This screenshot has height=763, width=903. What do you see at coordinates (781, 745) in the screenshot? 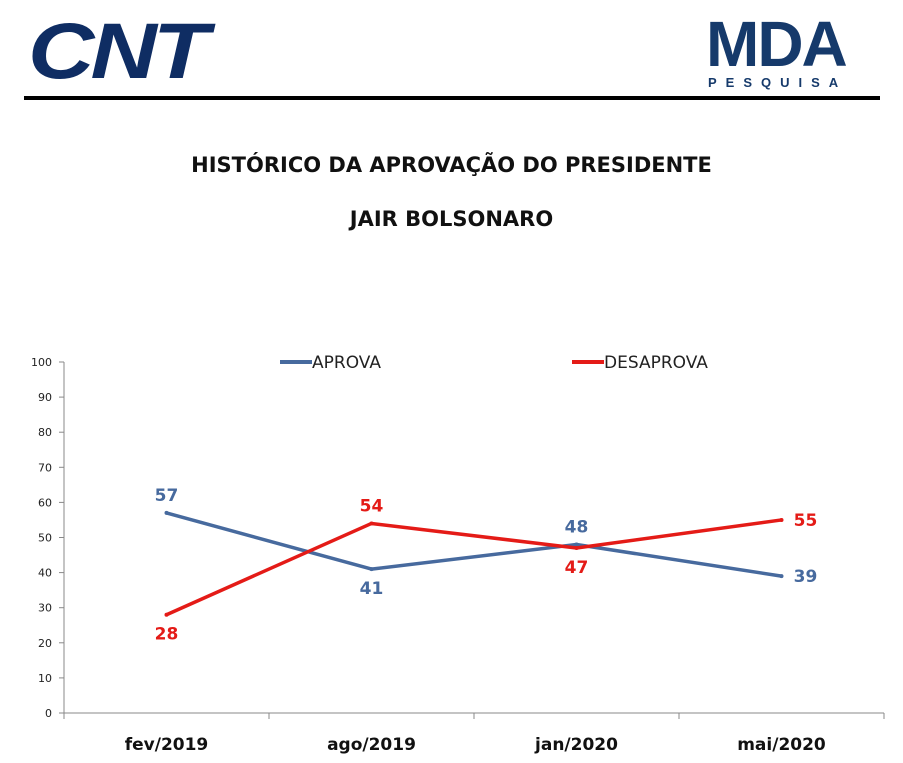
I see `x-tick-label: mai/2020` at bounding box center [781, 745].